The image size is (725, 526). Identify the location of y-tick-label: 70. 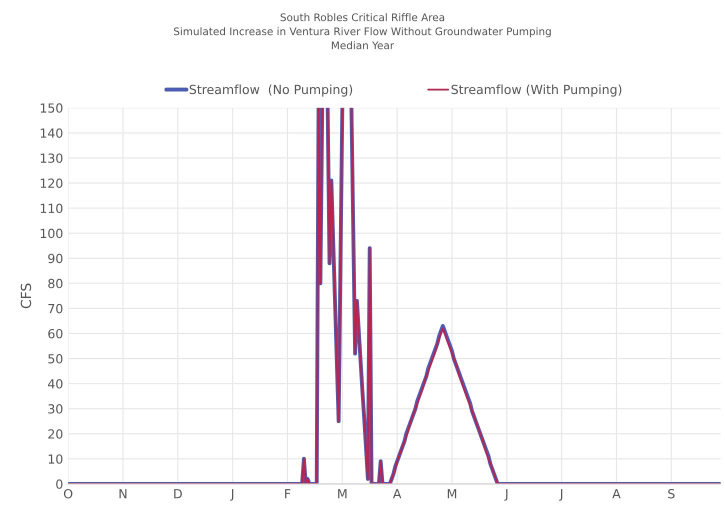
(55, 309).